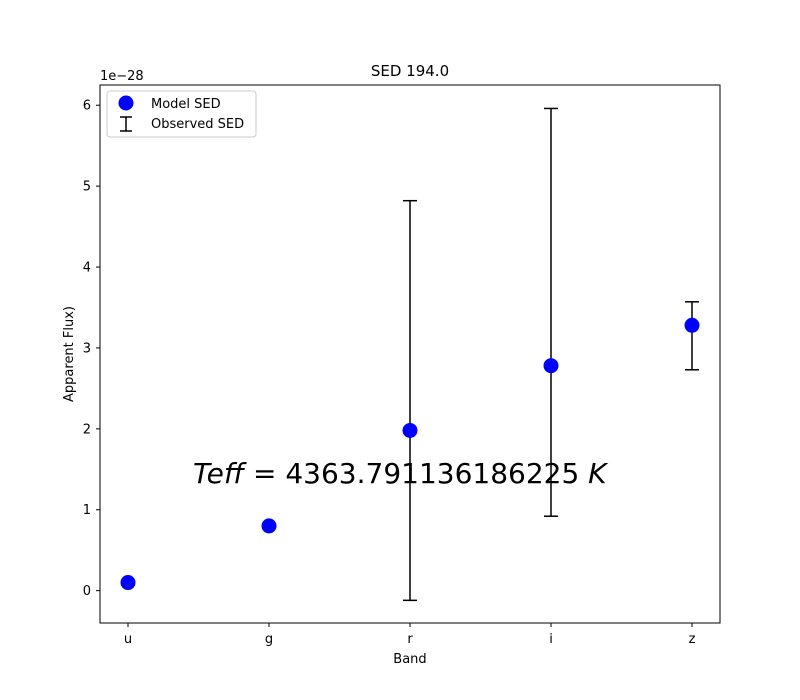 This screenshot has height=700, width=800. I want to click on legend-observed-marker, so click(126, 124).